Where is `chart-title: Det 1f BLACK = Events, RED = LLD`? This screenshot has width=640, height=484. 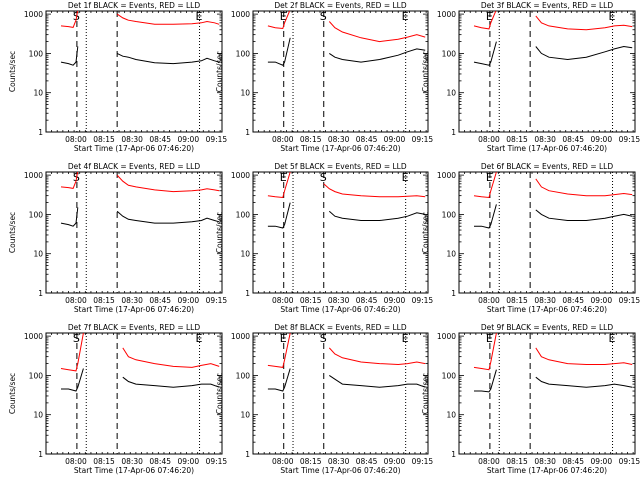 chart-title: Det 1f BLACK = Events, RED = LLD is located at coordinates (134, 5).